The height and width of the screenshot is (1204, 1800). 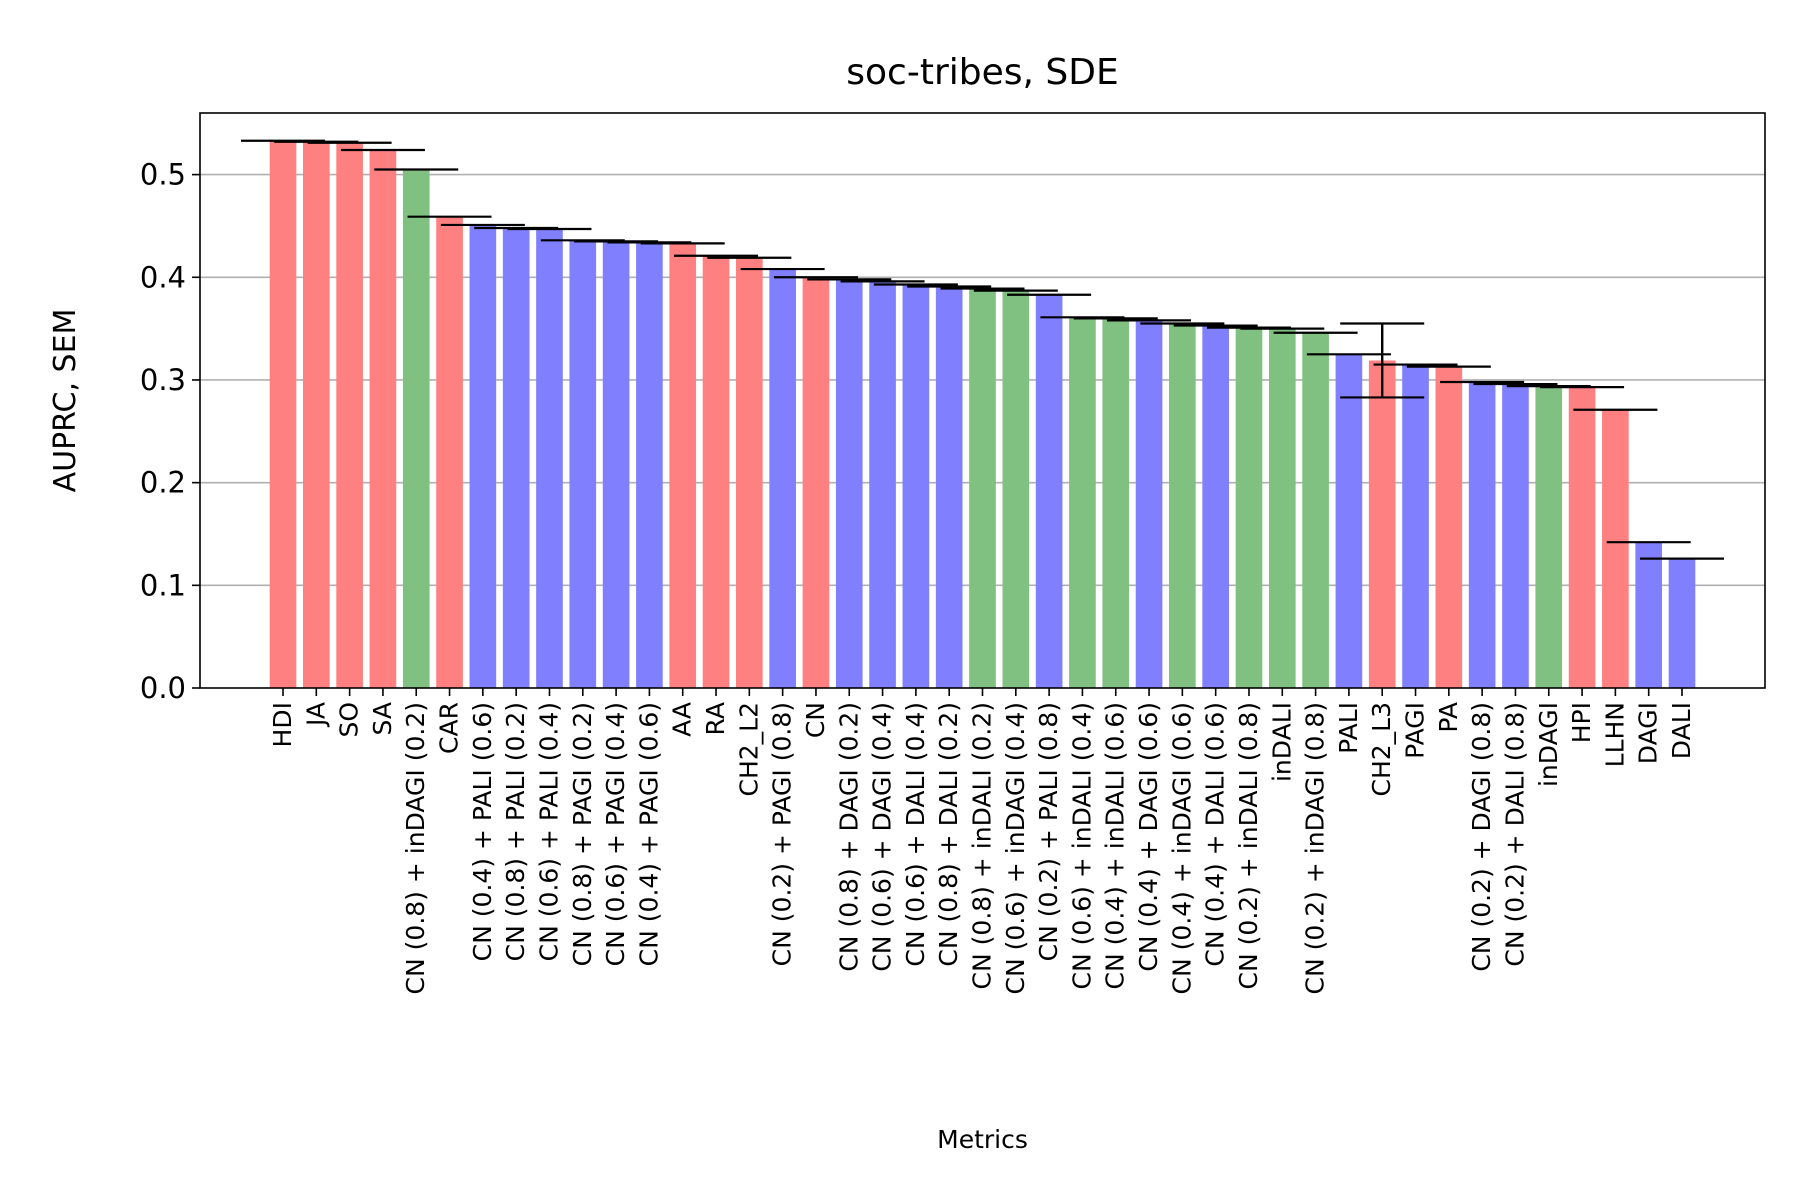 I want to click on x-tick-label: CN (0.4) + inDALI (0.6), so click(x=1115, y=845).